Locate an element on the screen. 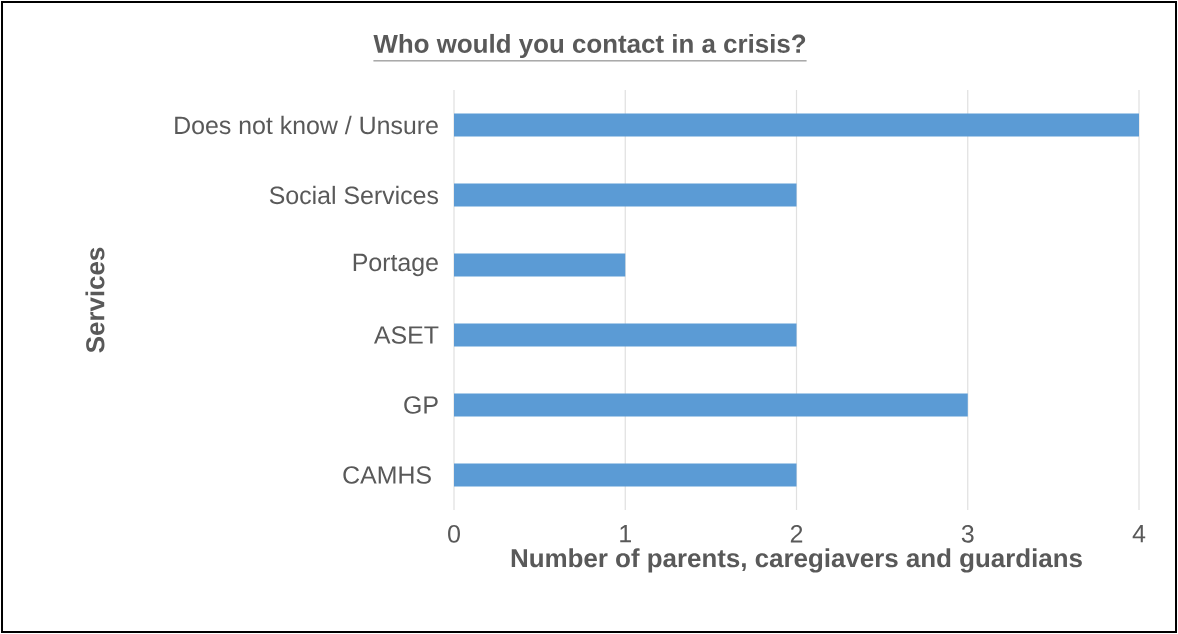 The height and width of the screenshot is (634, 1178). y-tick-label: Portage is located at coordinates (395, 265).